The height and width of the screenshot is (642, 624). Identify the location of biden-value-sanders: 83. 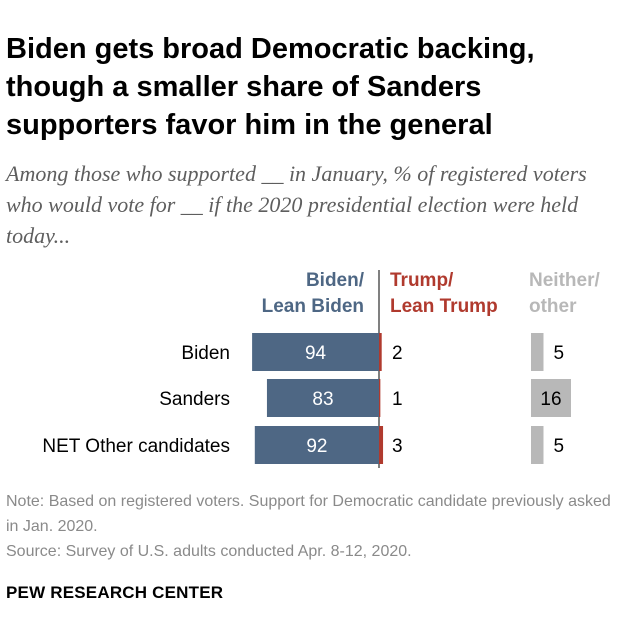
(322, 399).